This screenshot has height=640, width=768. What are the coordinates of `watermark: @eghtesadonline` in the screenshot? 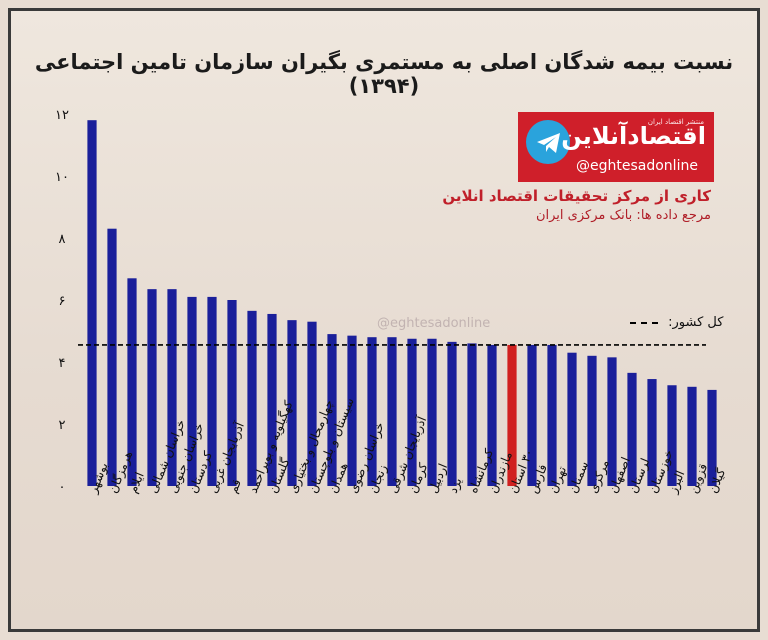 It's located at (434, 323).